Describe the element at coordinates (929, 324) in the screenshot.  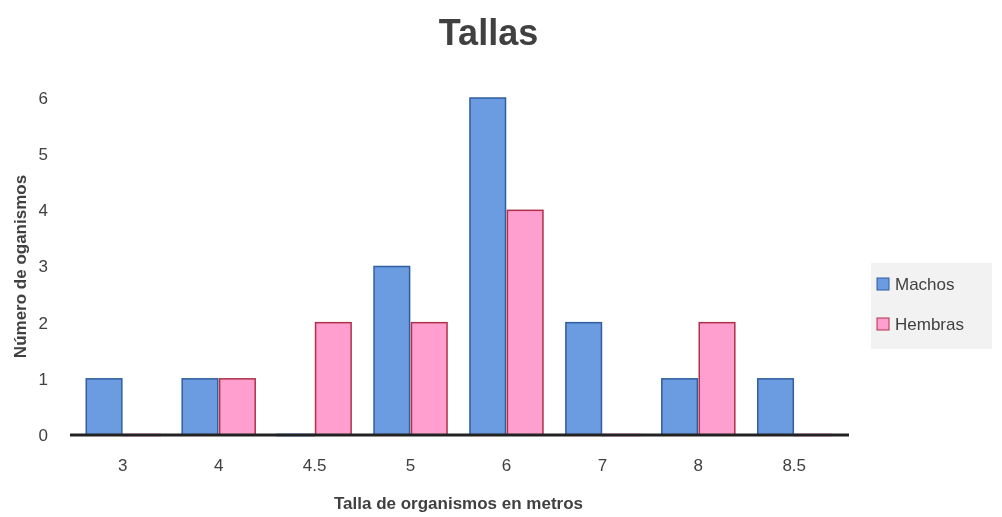
I see `legend-label: Hembras` at that location.